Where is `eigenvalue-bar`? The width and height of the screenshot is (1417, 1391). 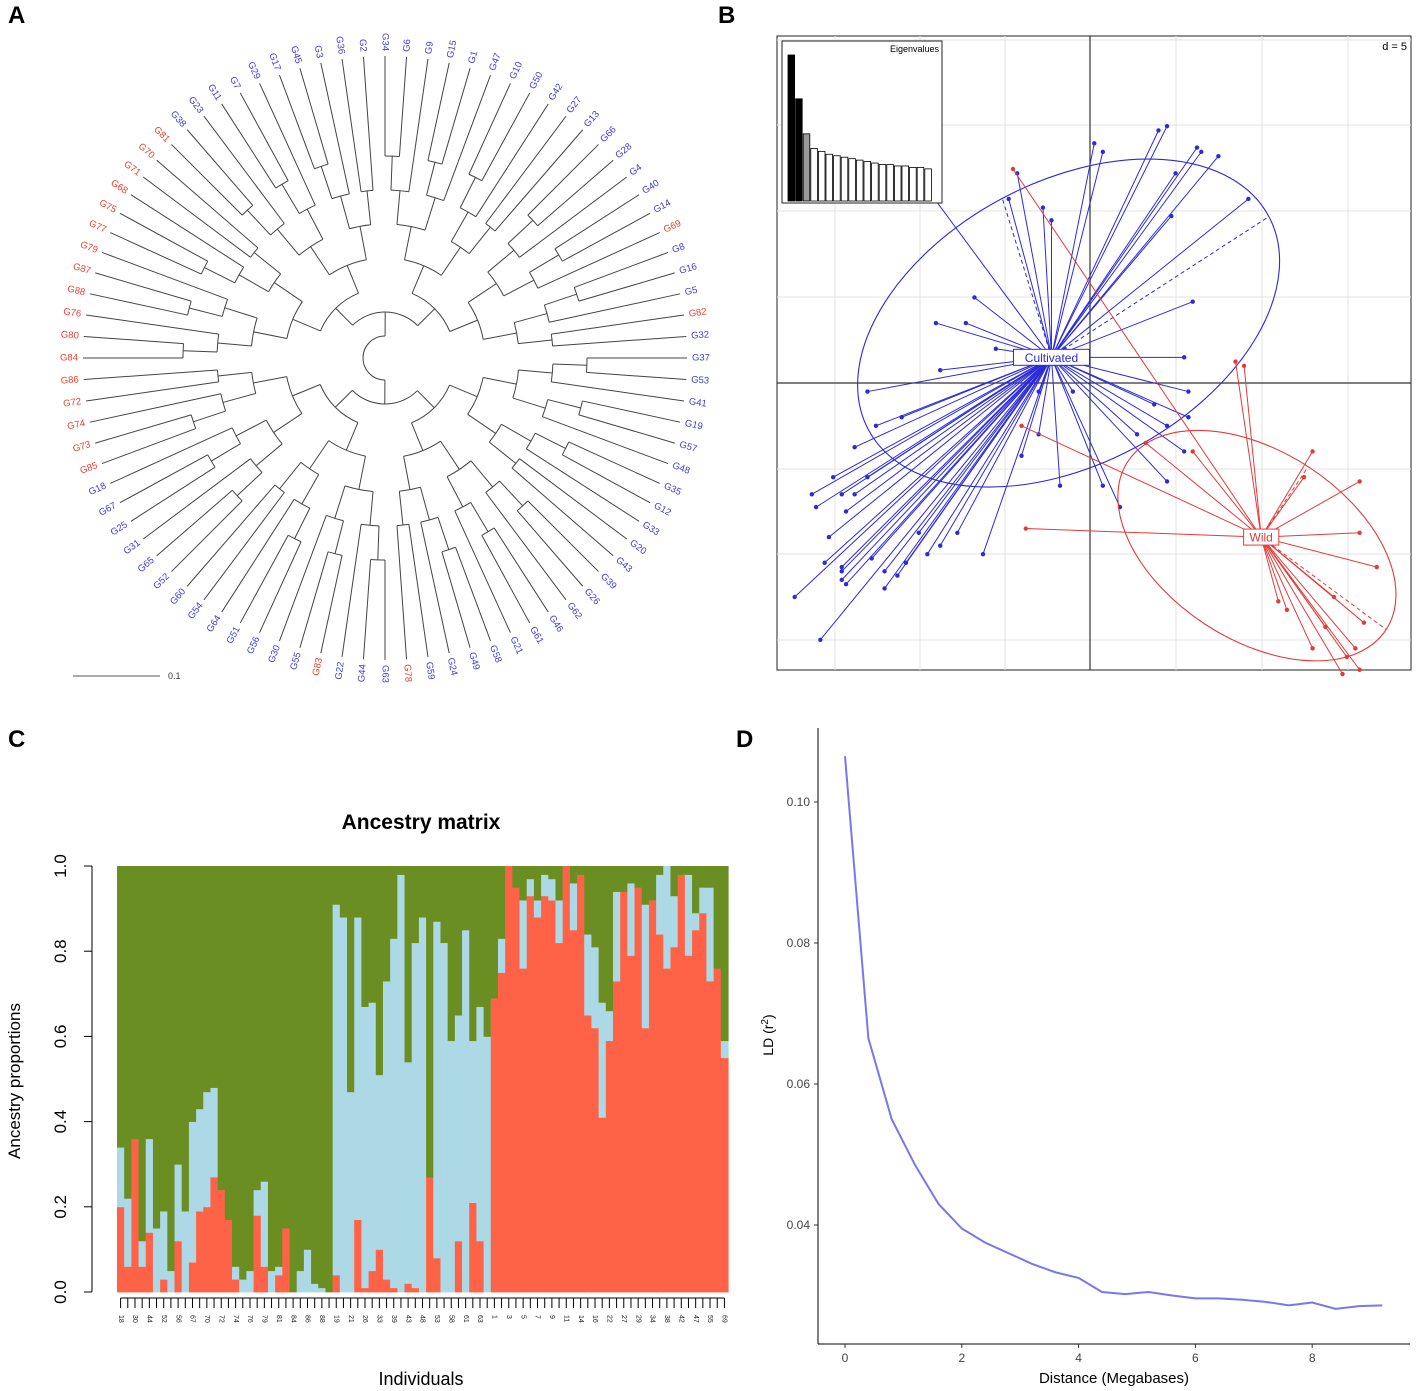
eigenvalue-bar is located at coordinates (867, 181).